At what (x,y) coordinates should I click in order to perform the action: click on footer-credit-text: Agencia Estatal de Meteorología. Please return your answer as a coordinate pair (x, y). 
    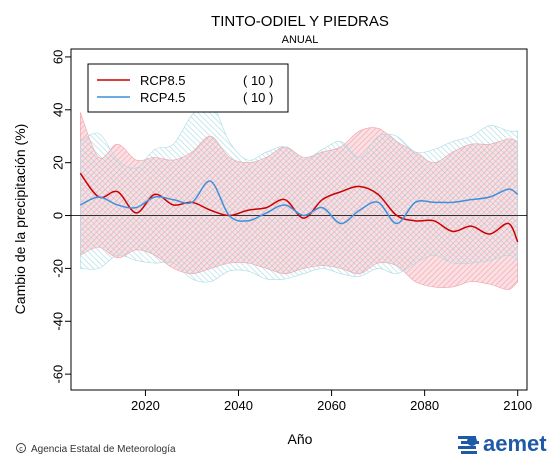
    Looking at the image, I should click on (103, 449).